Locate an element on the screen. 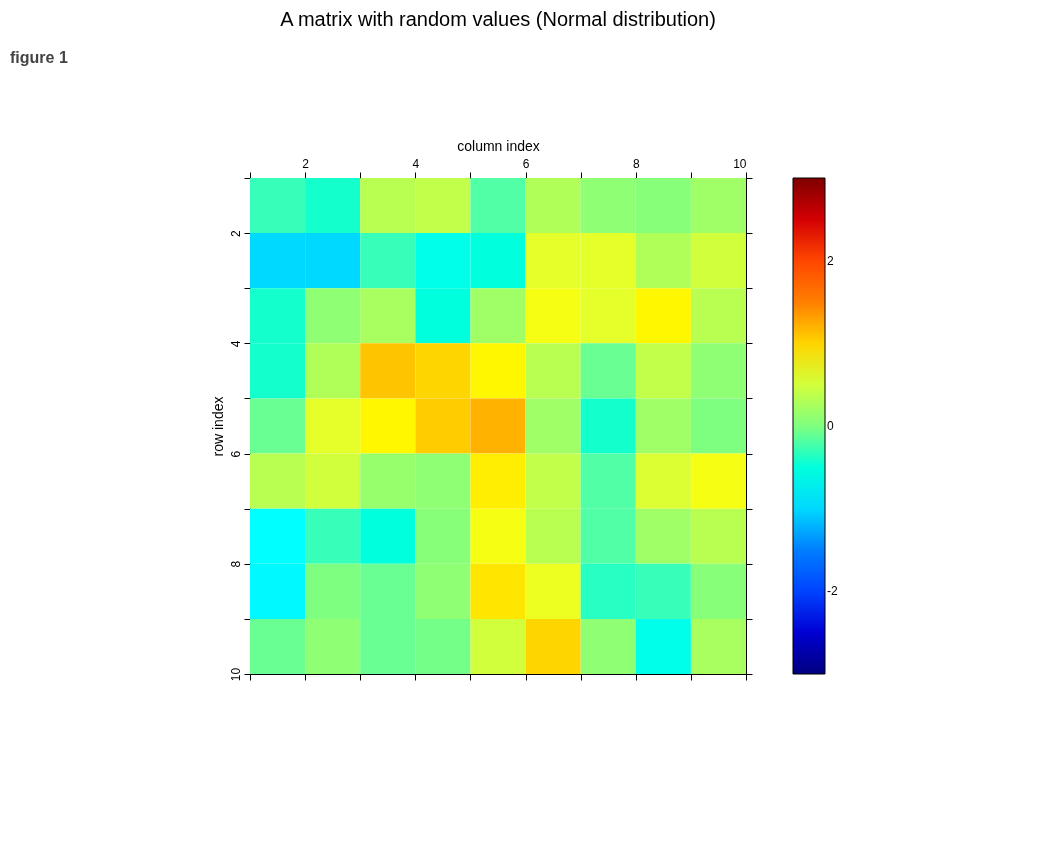 Image resolution: width=1059 pixels, height=848 pixels. color-bar-label: -2 is located at coordinates (832, 591).